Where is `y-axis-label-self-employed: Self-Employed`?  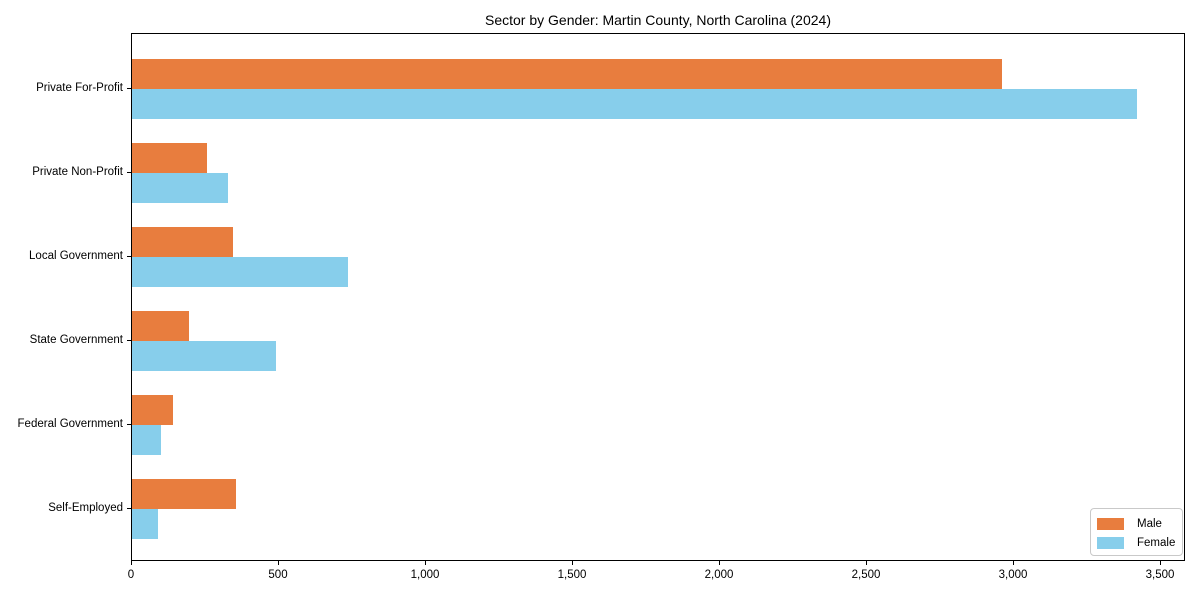
y-axis-label-self-employed: Self-Employed is located at coordinates (85, 508).